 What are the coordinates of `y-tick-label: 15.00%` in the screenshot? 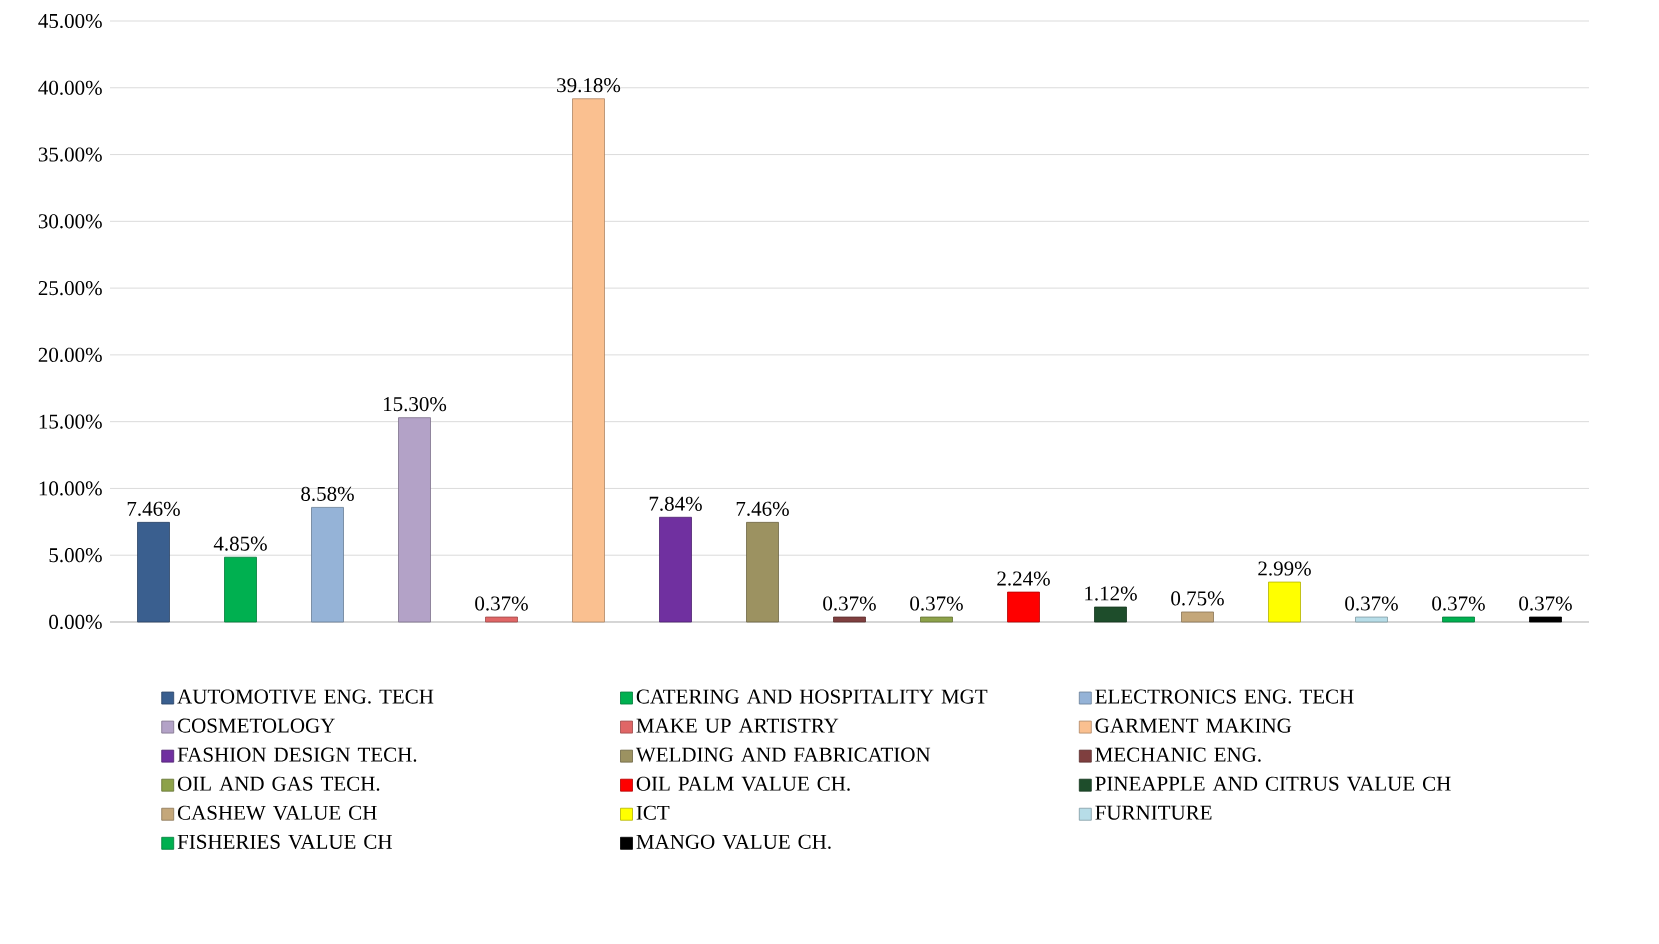 It's located at (70, 421).